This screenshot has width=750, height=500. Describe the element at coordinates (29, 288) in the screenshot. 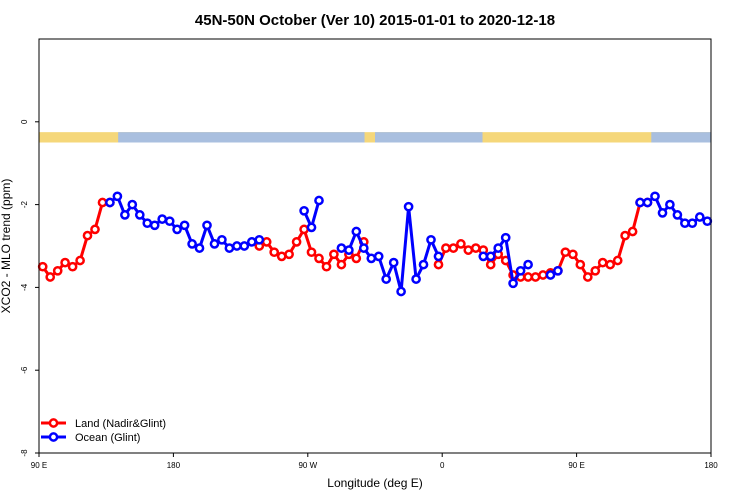

I see `y-axis-ticks: 0 -2 -4 -6 -8` at that location.